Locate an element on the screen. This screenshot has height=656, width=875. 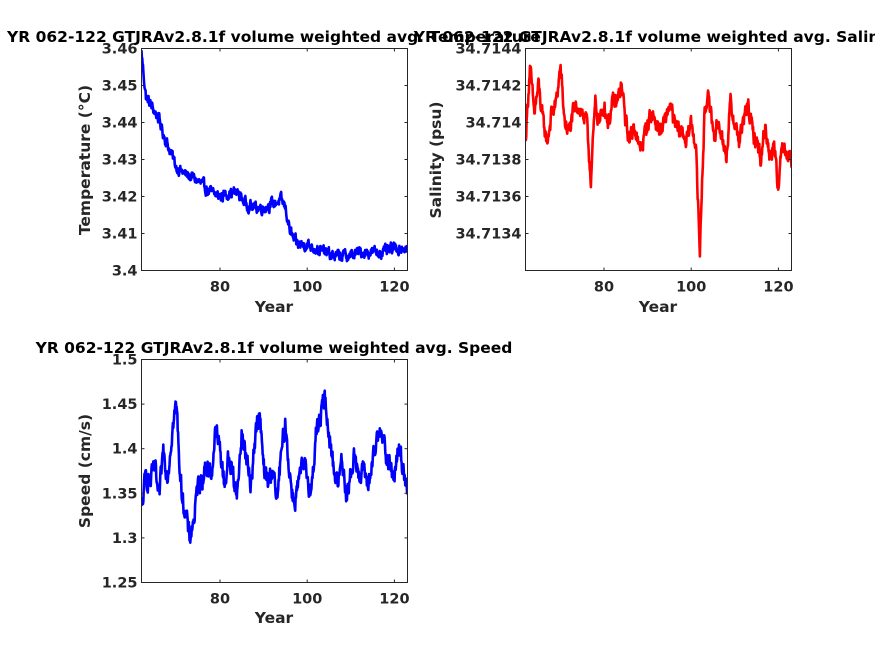
speed-xtick-label: 120 is located at coordinates (394, 600).